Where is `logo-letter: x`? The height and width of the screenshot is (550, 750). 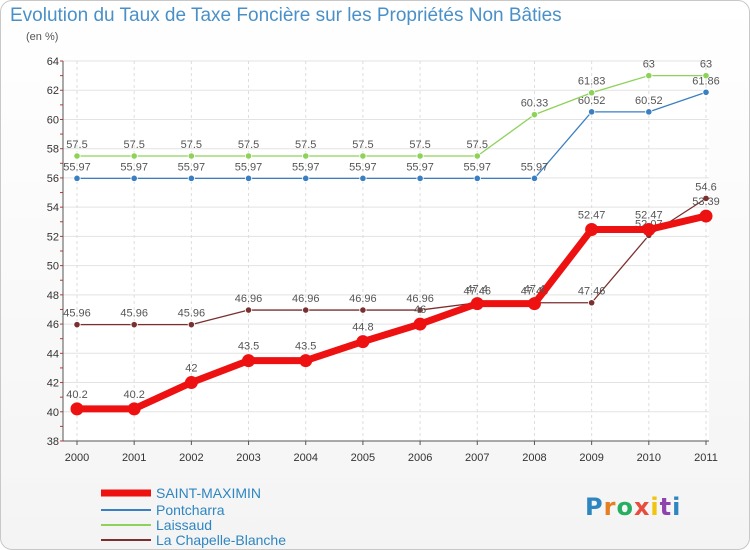 logo-letter: x is located at coordinates (642, 507).